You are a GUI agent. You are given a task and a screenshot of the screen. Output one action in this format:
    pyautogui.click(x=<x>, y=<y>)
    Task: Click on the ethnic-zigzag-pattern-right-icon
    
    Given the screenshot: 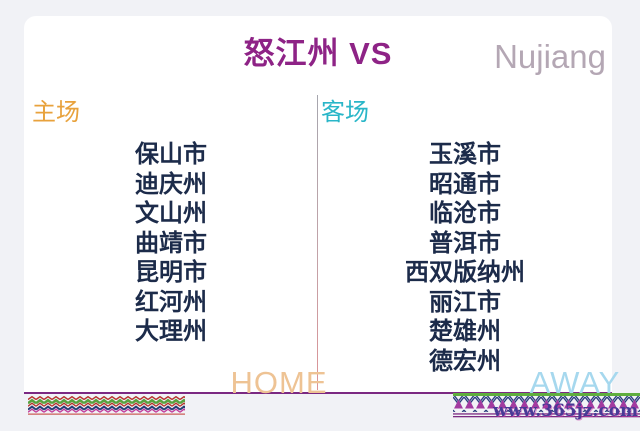 What is the action you would take?
    pyautogui.click(x=546, y=405)
    